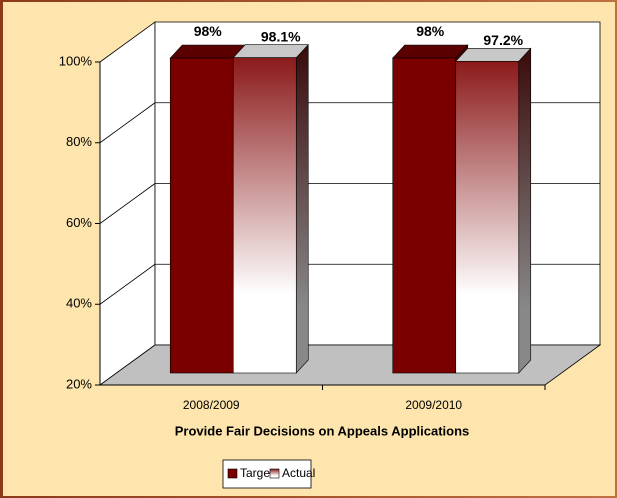 The height and width of the screenshot is (498, 617). I want to click on data-label: 98.1%, so click(281, 36).